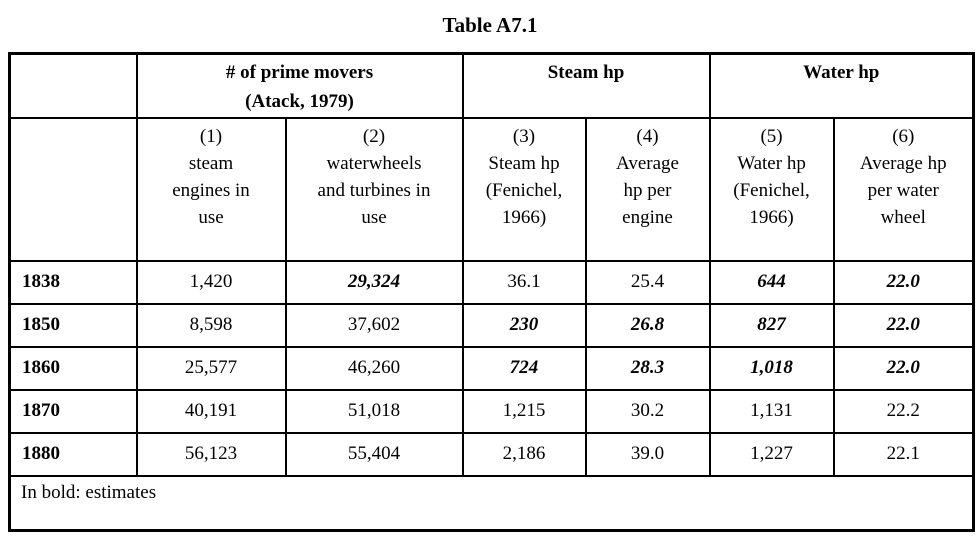 The image size is (980, 548). I want to click on table-cell: 51,018, so click(374, 411).